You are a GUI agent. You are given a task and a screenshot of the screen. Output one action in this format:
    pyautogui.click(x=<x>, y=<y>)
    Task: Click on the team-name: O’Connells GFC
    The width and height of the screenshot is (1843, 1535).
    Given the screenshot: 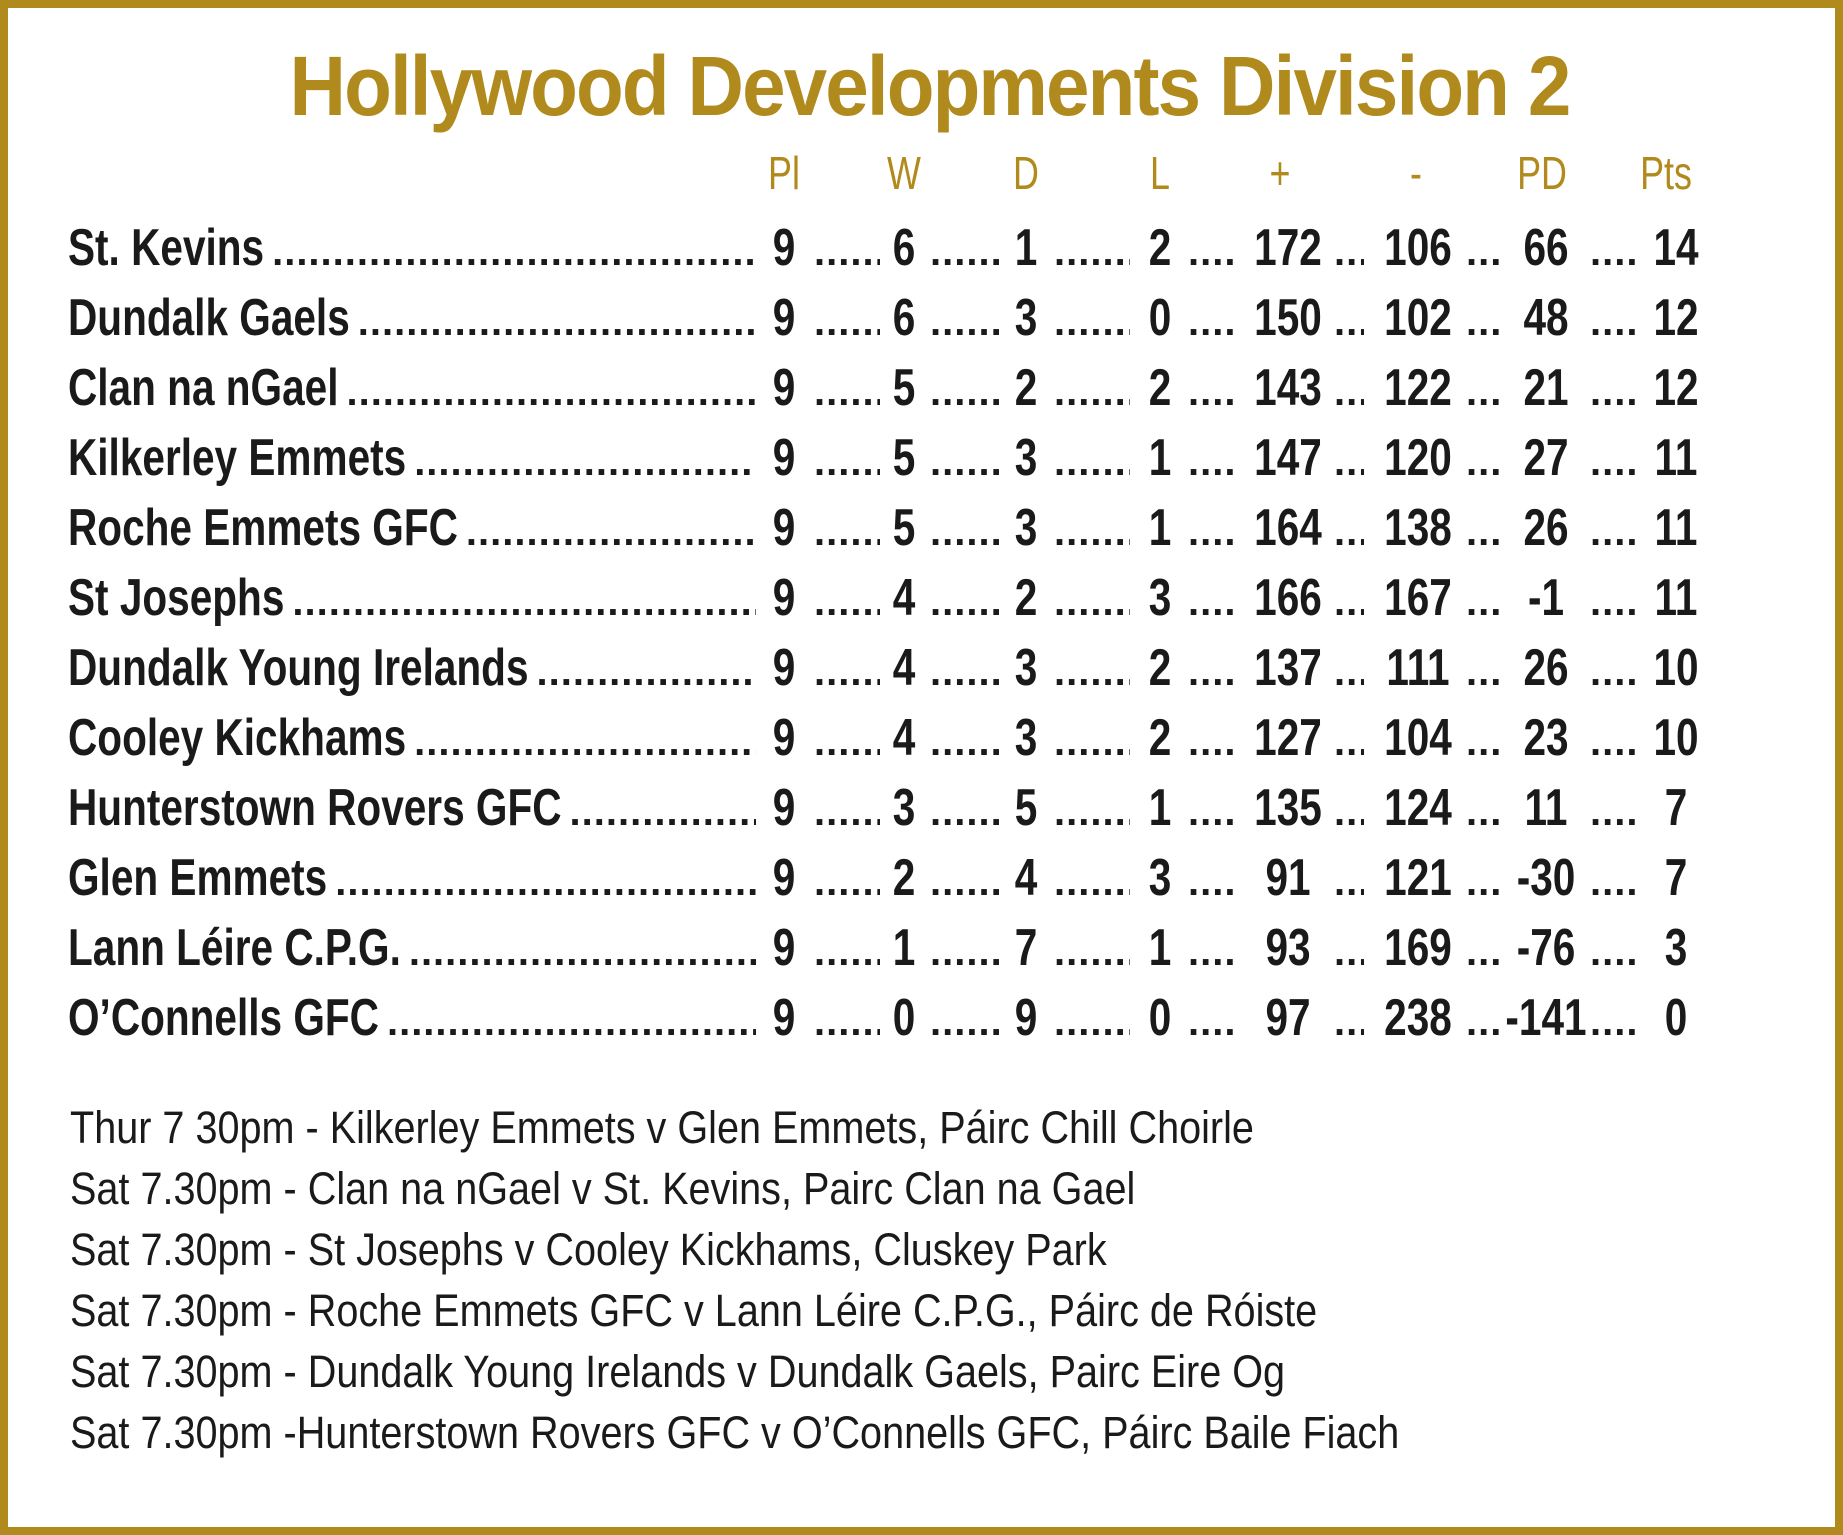 What is the action you would take?
    pyautogui.click(x=223, y=1018)
    